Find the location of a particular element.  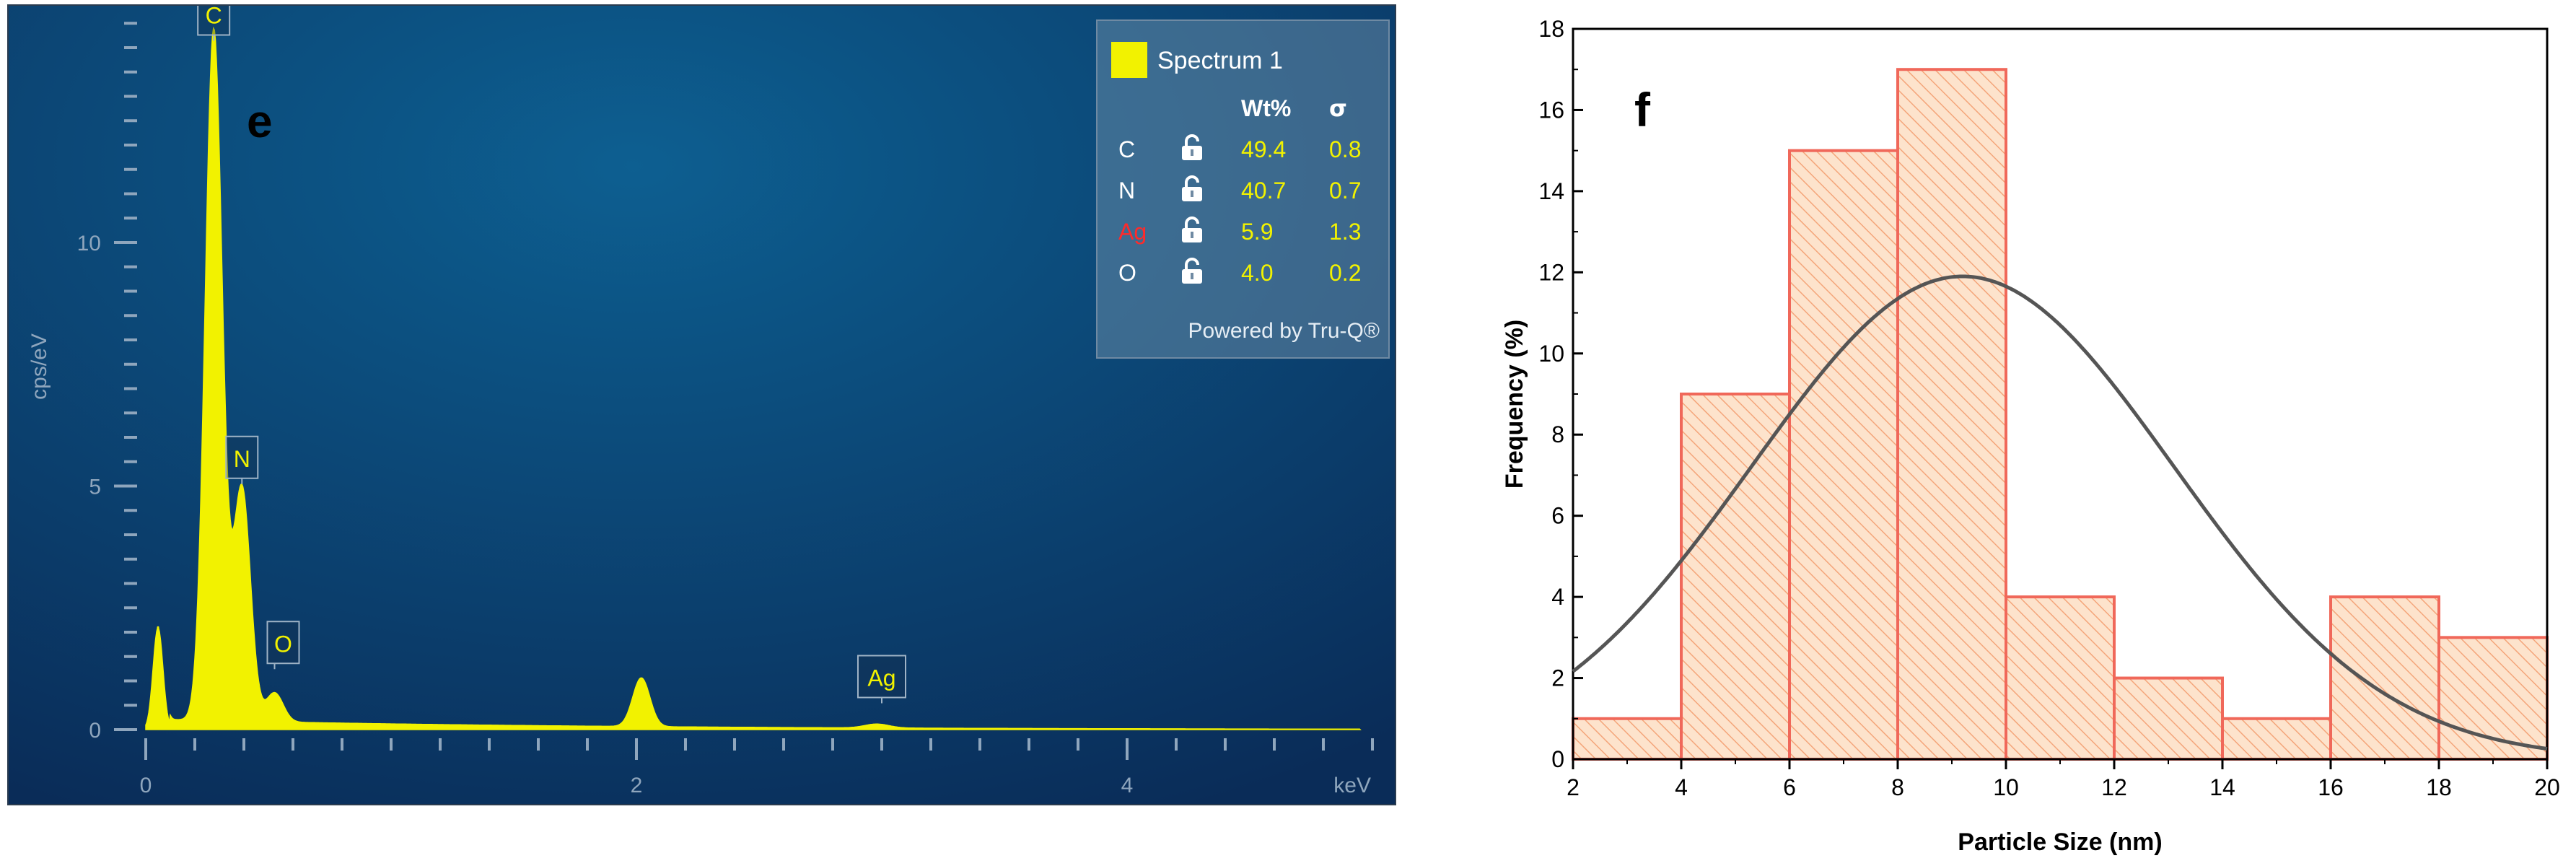

y-tick-label: 12 is located at coordinates (1551, 272).